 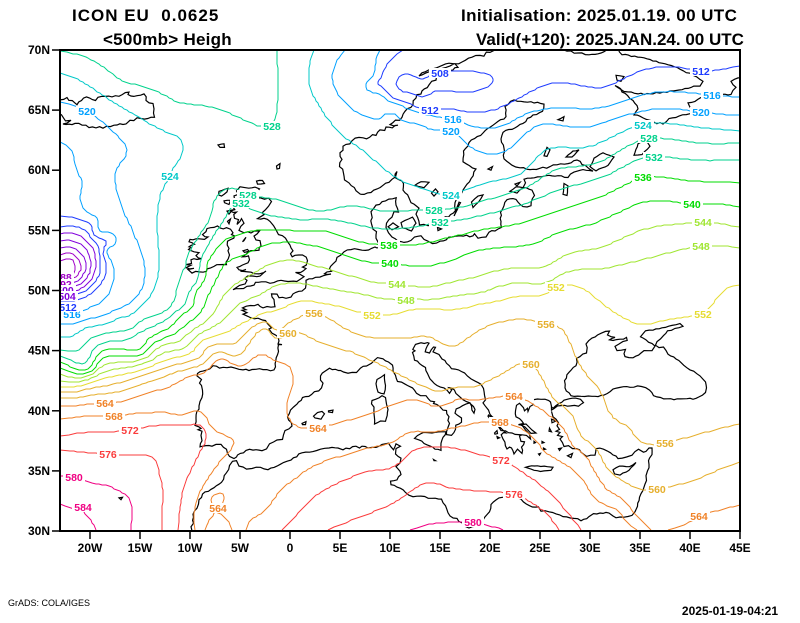 What do you see at coordinates (90, 548) in the screenshot?
I see `svg-text: 20W` at bounding box center [90, 548].